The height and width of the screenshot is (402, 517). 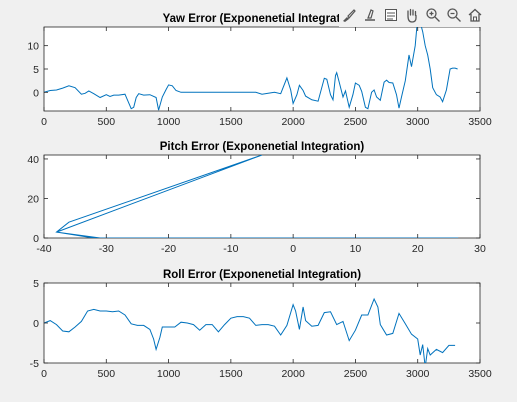 What do you see at coordinates (231, 374) in the screenshot?
I see `roll-x-tick-label: 1500` at bounding box center [231, 374].